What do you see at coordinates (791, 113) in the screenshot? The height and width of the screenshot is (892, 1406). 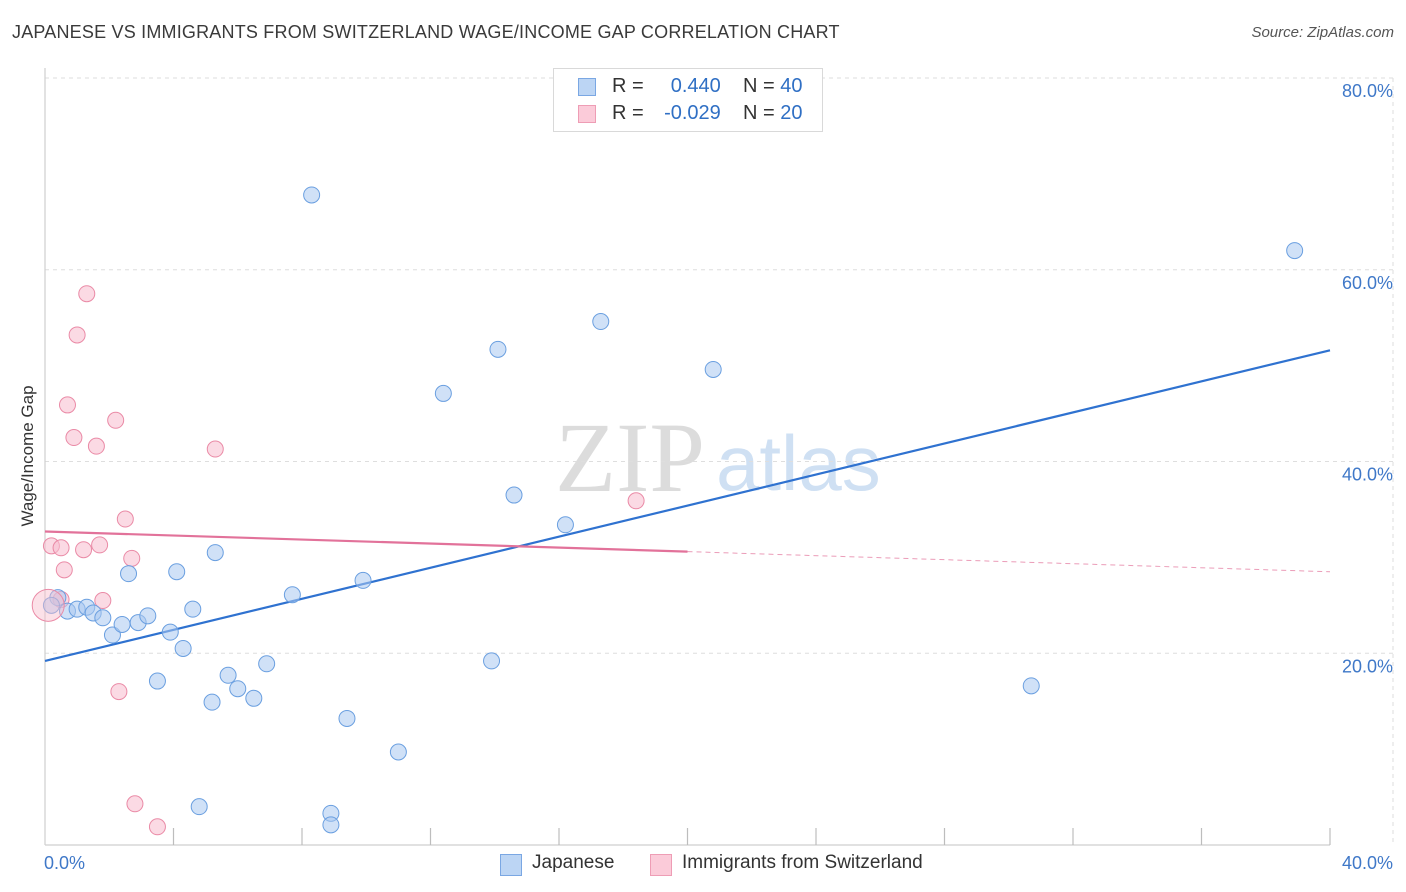 I see `n-value: 20` at bounding box center [791, 113].